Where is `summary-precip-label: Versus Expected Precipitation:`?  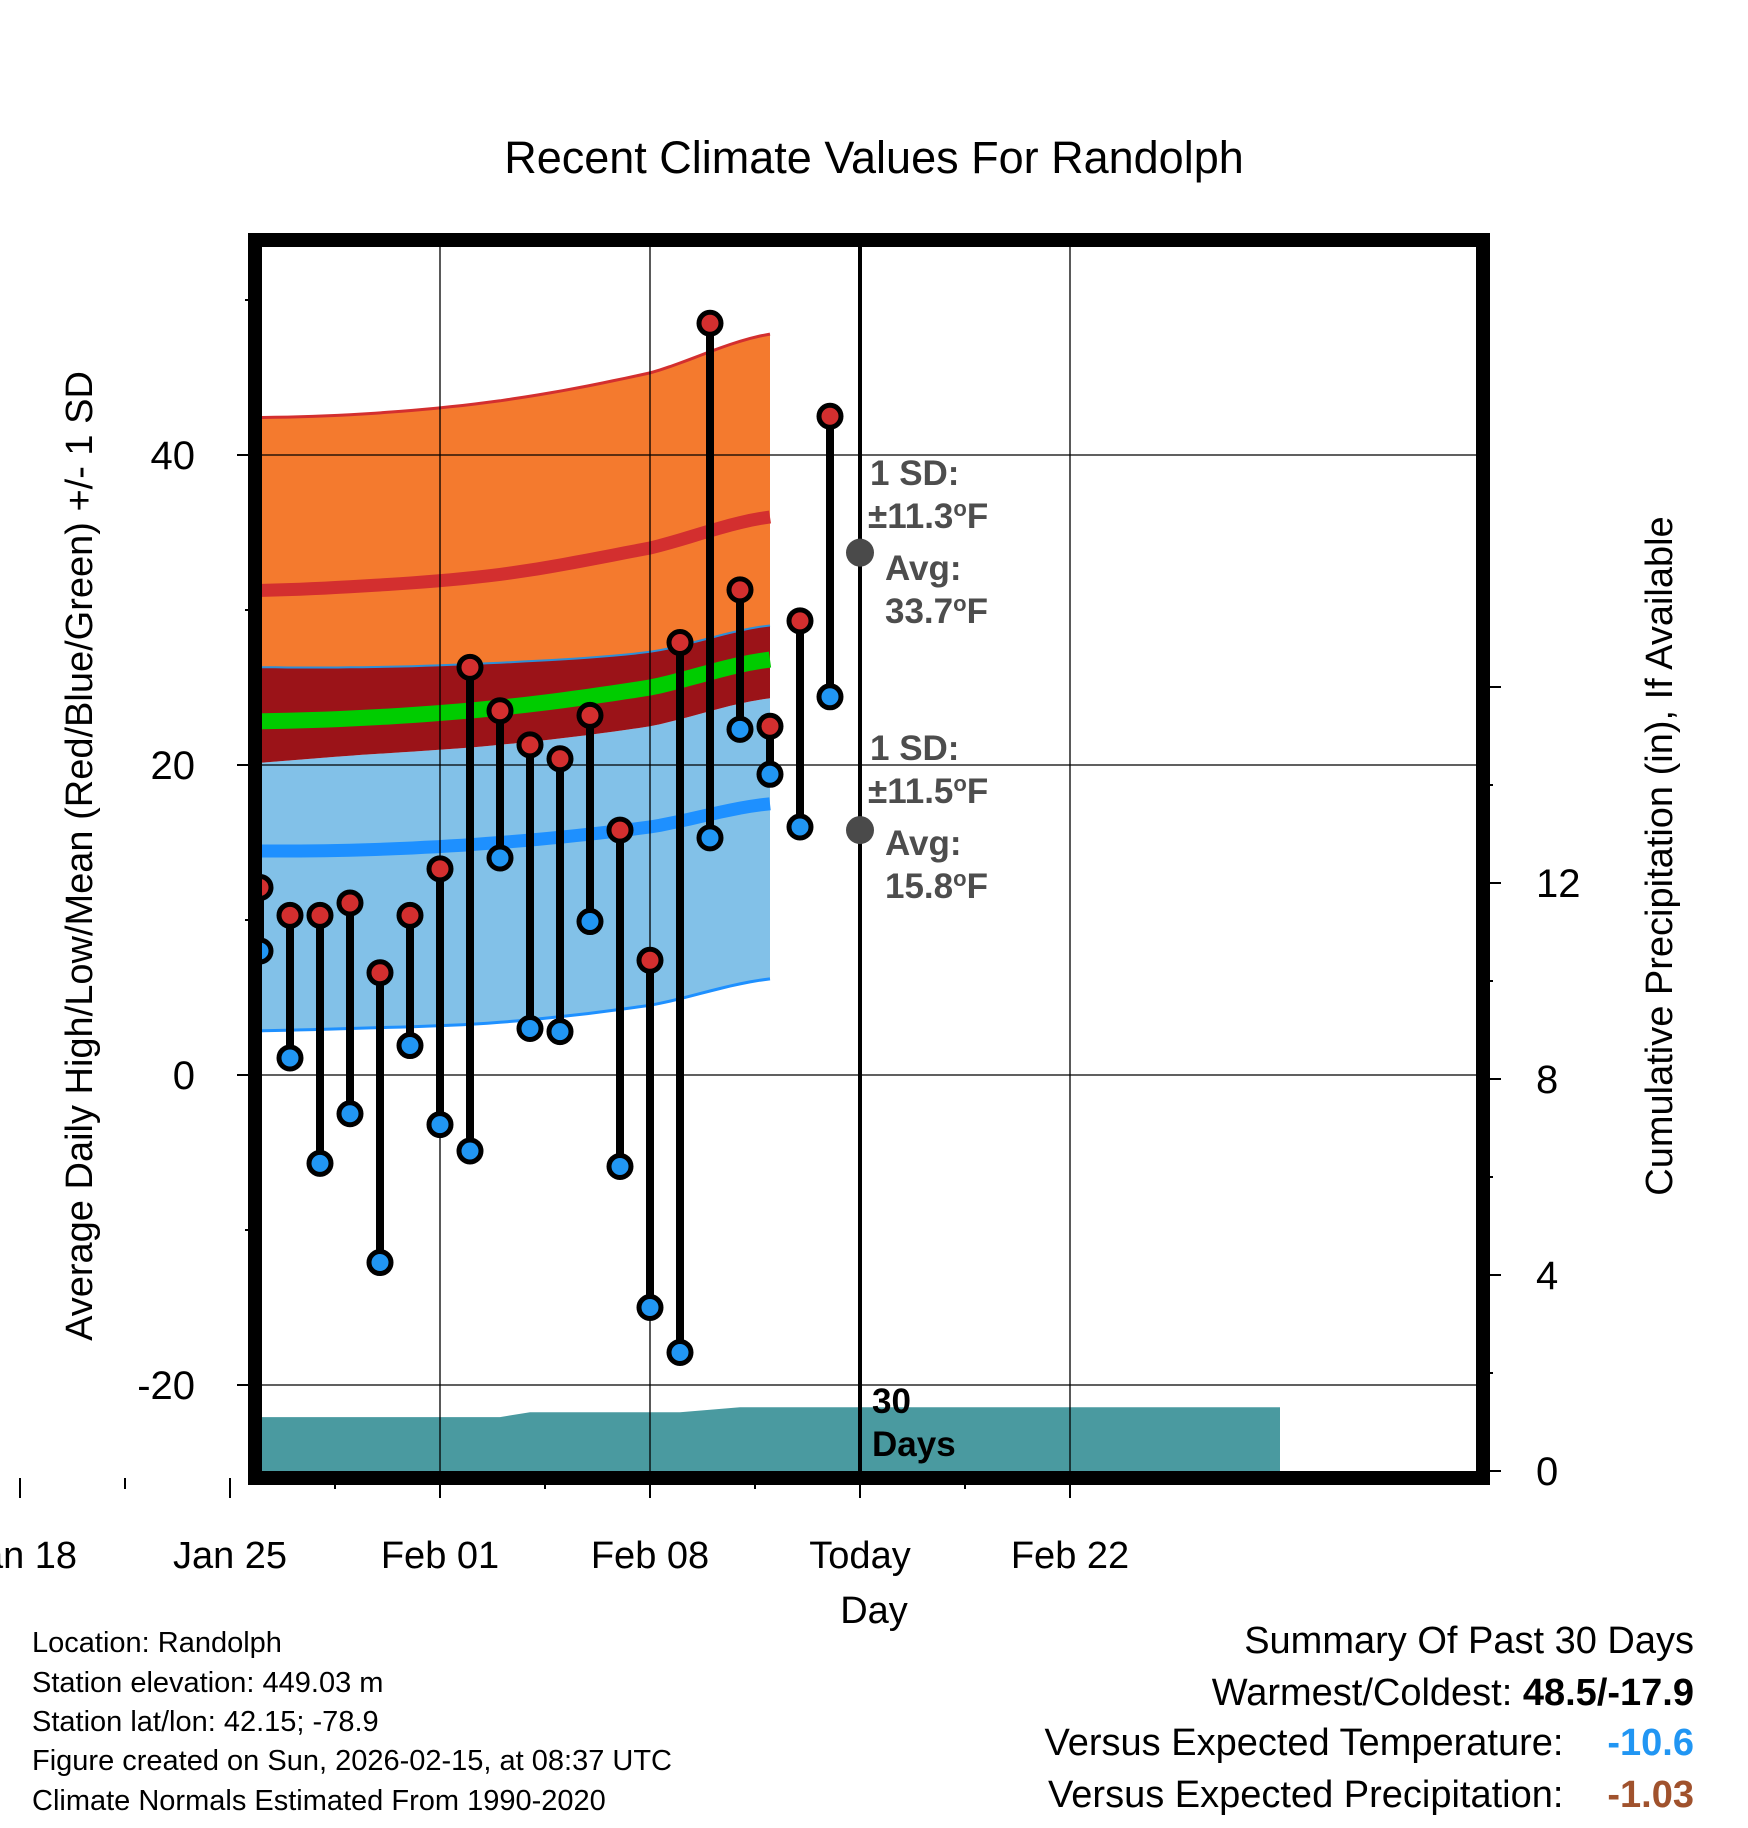
summary-precip-label: Versus Expected Precipitation: is located at coordinates (1306, 1795).